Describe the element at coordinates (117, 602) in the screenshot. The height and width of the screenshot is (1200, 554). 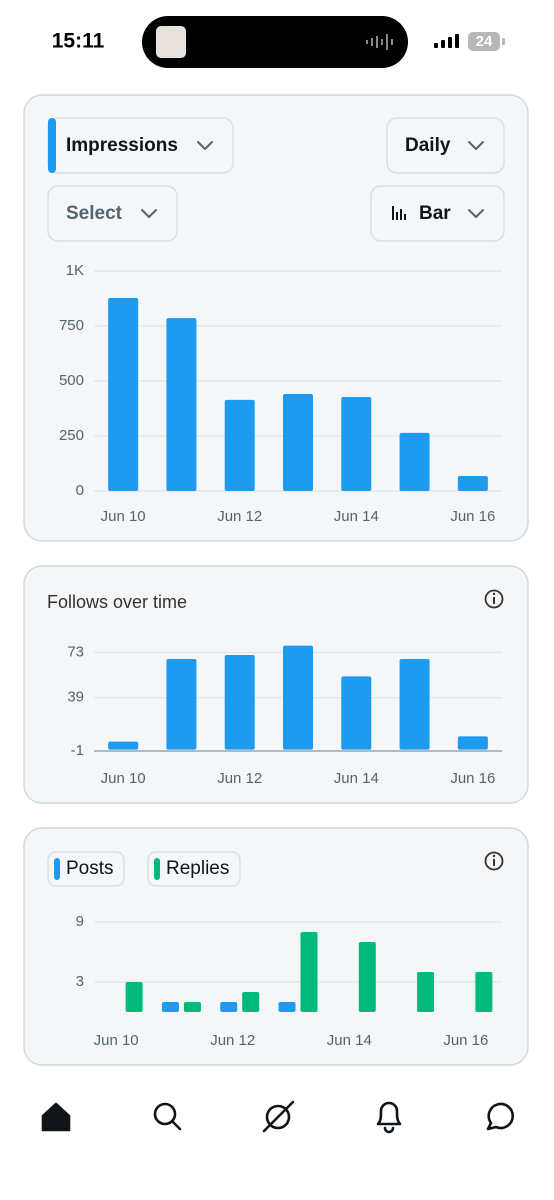
I see `chart-title: Follows over time` at that location.